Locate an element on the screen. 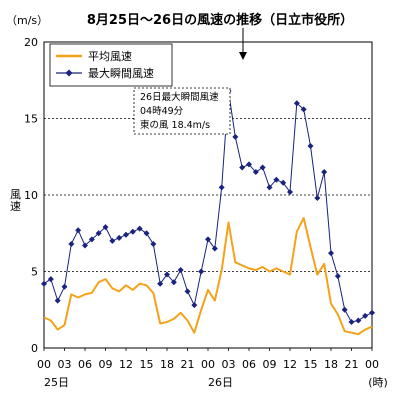 This screenshot has height=400, width=400. y-tick-label: 0 is located at coordinates (34, 348).